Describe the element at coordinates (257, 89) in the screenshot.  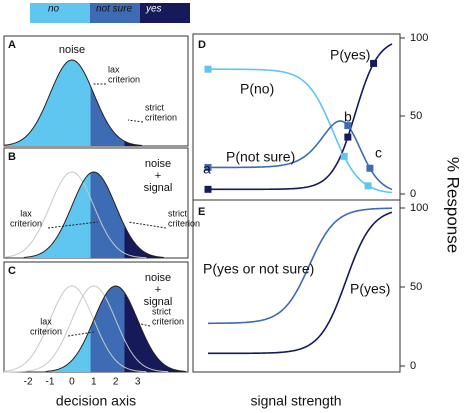
I see `curve-label: P(no)` at that location.